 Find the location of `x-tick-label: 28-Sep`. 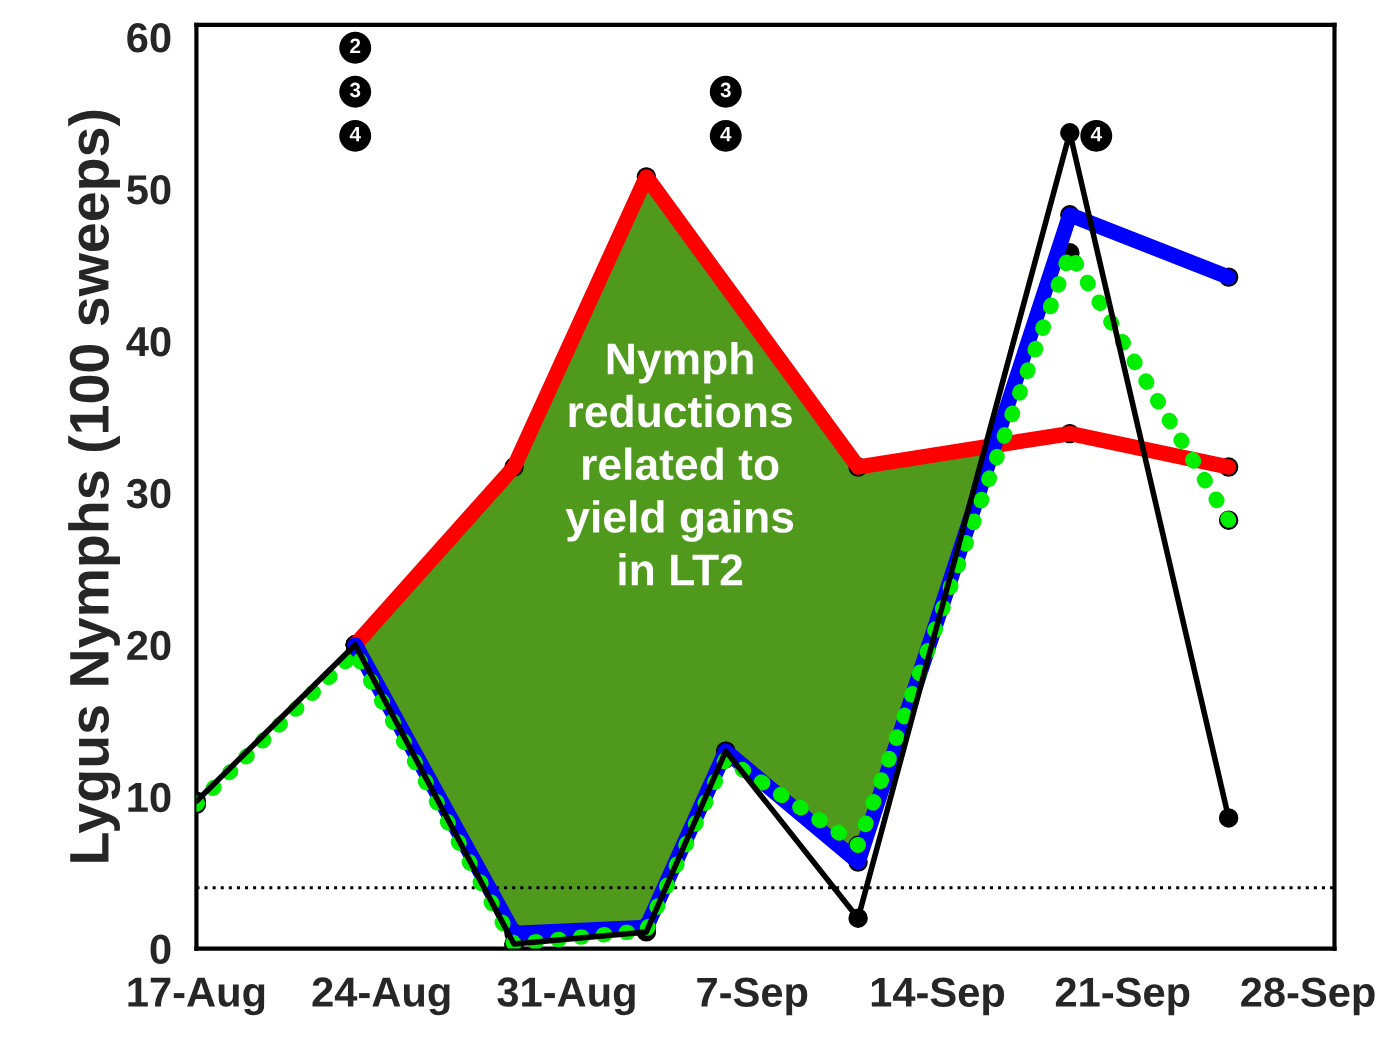

x-tick-label: 28-Sep is located at coordinates (1308, 996).